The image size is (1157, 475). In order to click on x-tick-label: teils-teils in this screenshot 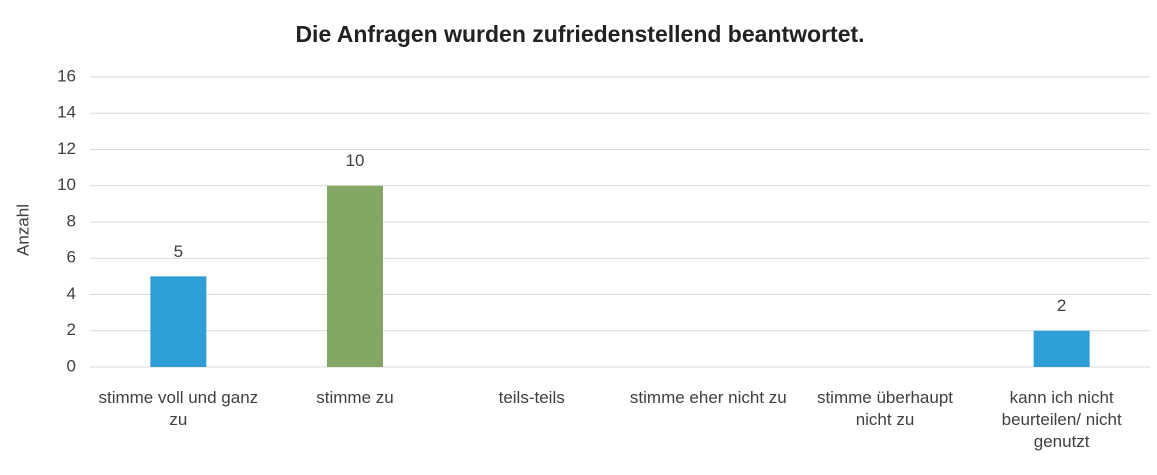, I will do `click(531, 397)`.